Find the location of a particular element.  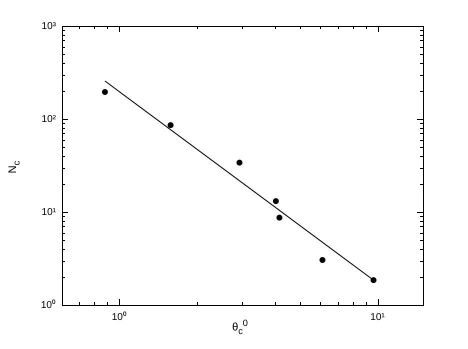

y-tick-label: 10⁰ is located at coordinates (48, 304).